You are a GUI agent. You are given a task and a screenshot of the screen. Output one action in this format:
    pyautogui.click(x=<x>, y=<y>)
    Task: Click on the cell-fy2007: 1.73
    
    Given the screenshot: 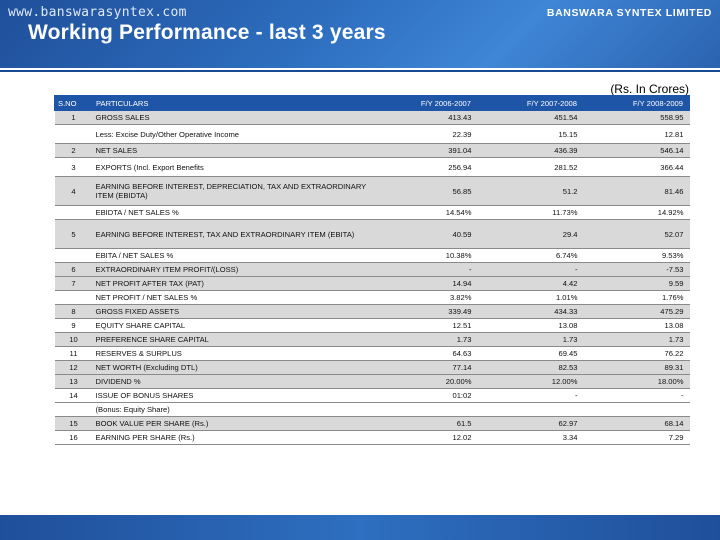 What is the action you would take?
    pyautogui.click(x=425, y=339)
    